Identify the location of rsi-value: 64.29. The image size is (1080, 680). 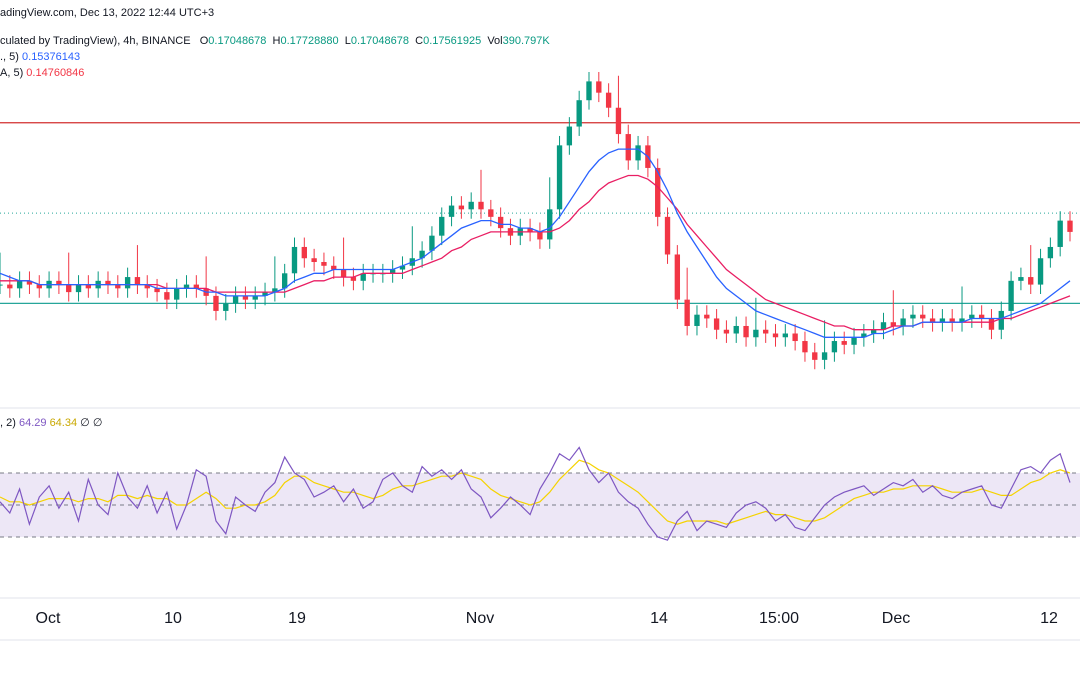
(32, 423).